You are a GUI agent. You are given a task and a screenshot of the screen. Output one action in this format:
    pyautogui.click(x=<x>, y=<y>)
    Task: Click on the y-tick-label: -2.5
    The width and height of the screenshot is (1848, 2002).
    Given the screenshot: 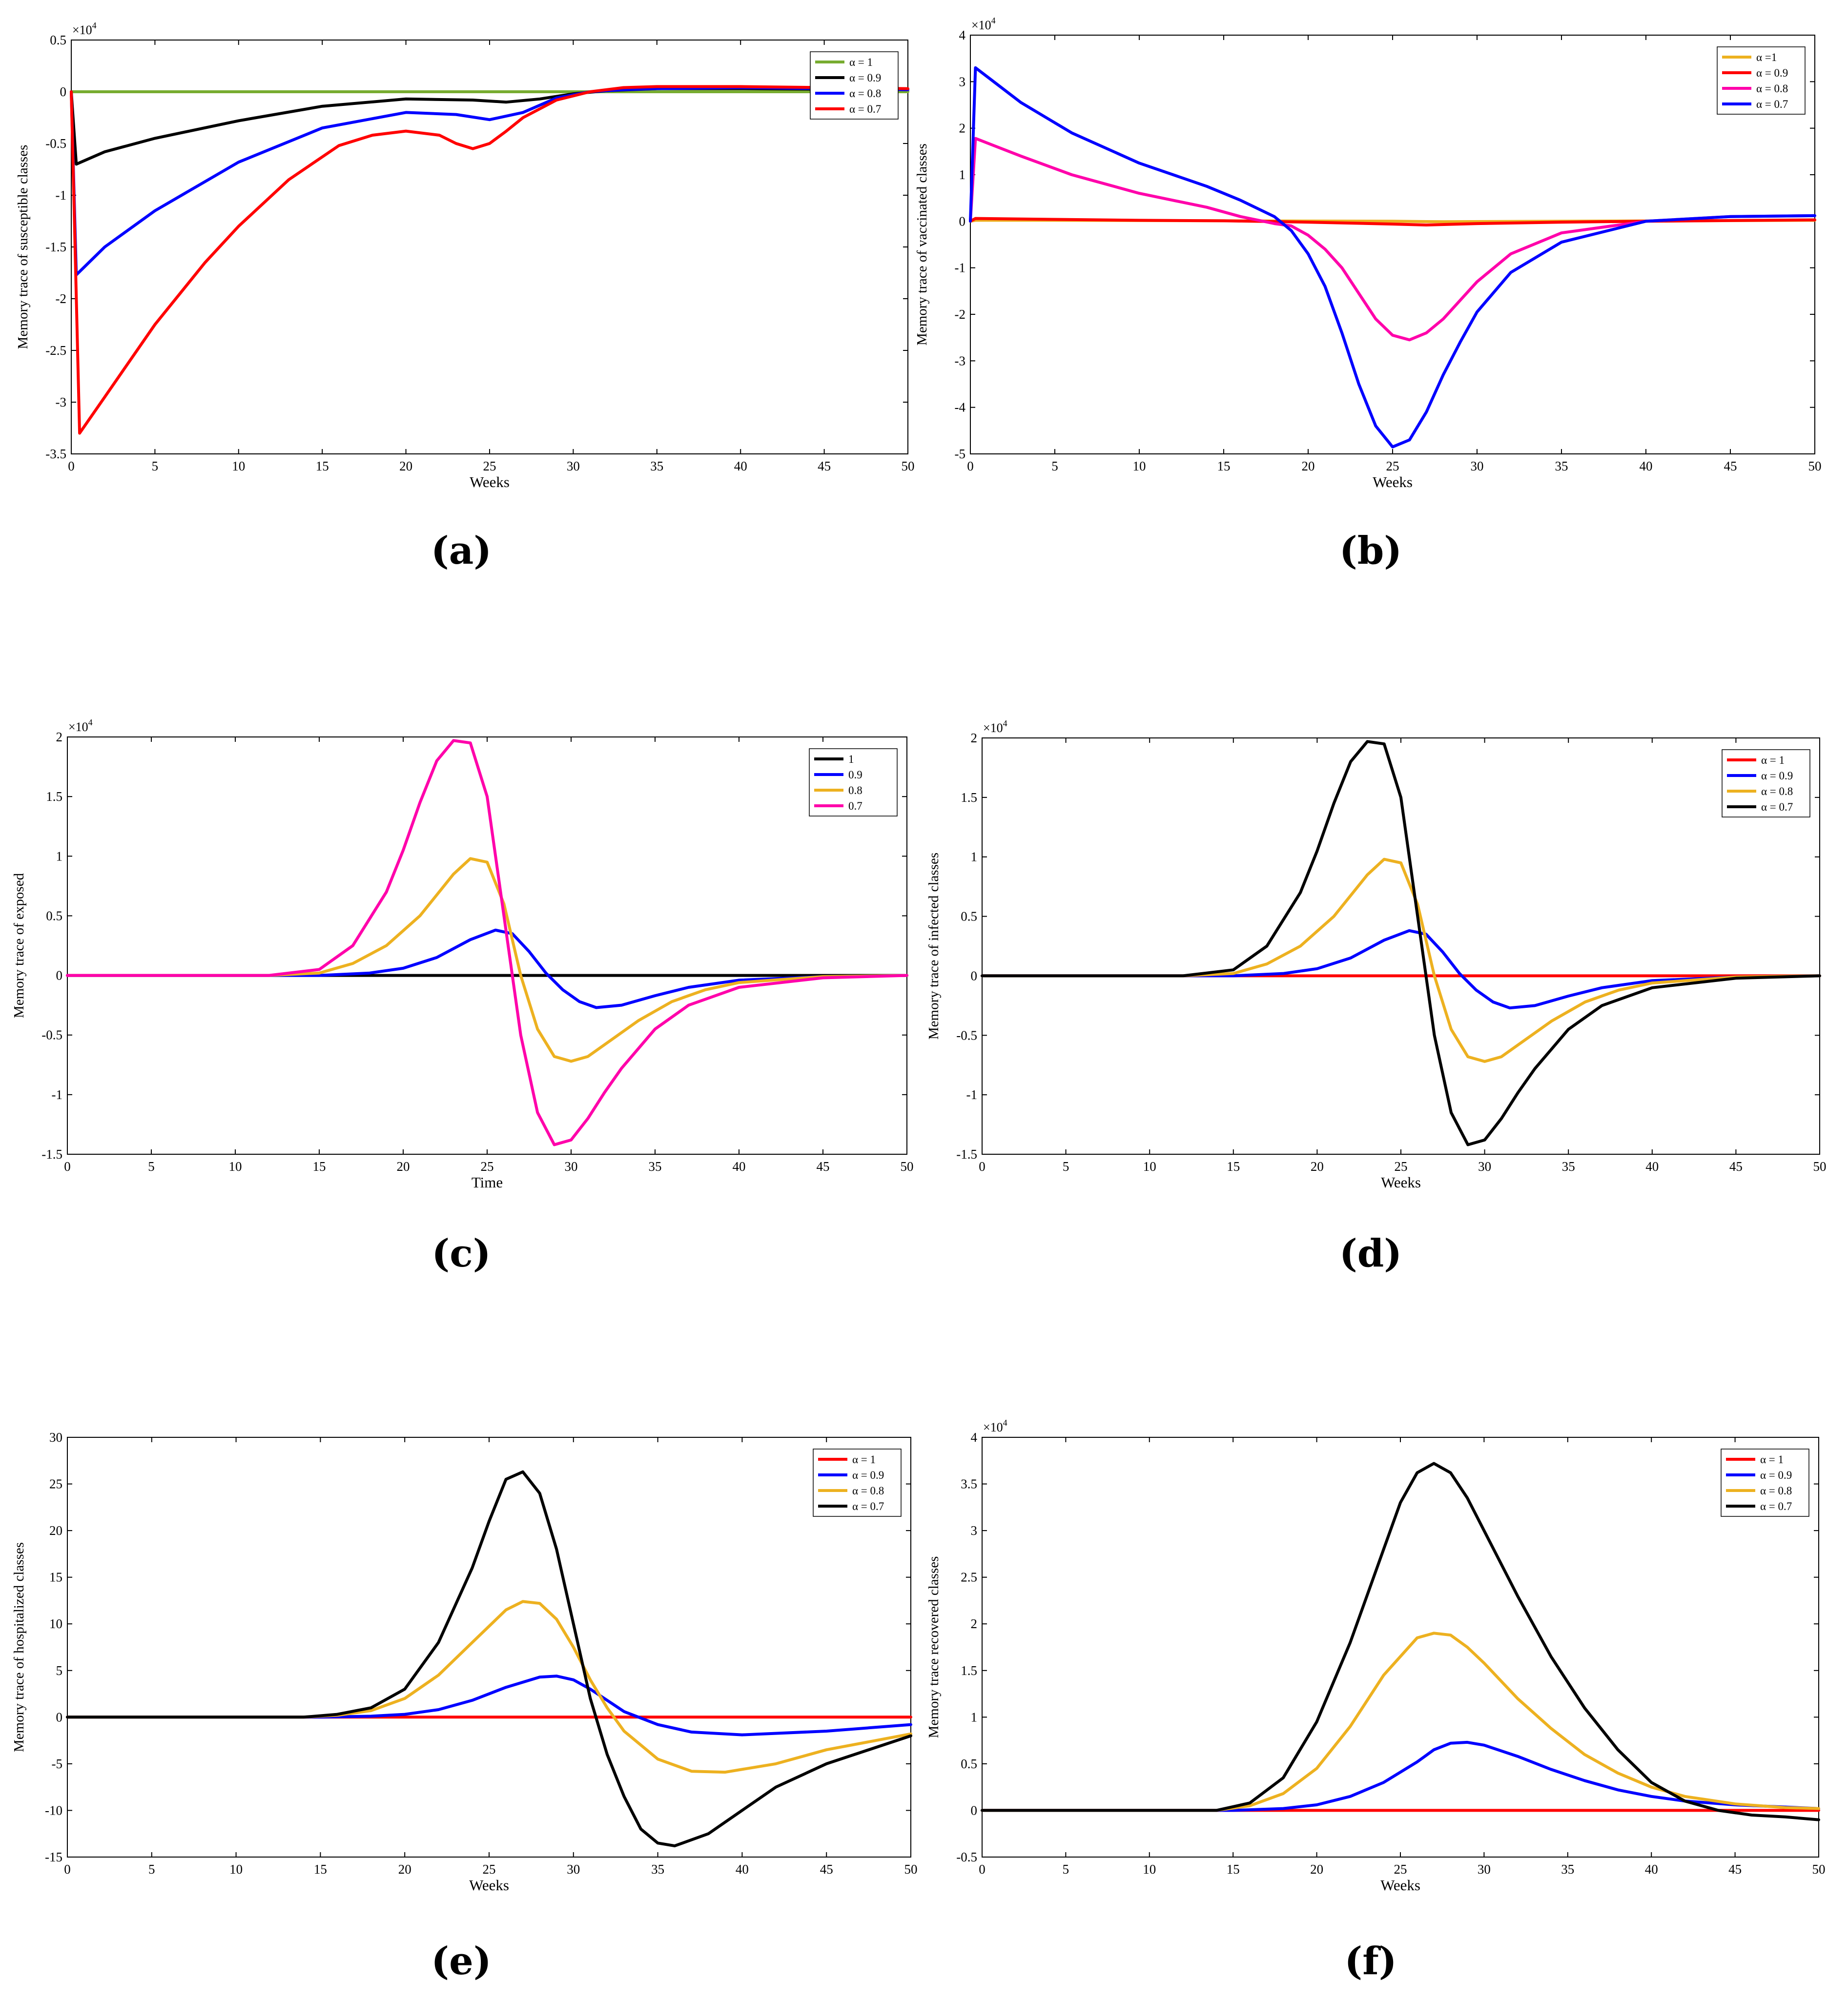 What is the action you would take?
    pyautogui.click(x=55, y=350)
    